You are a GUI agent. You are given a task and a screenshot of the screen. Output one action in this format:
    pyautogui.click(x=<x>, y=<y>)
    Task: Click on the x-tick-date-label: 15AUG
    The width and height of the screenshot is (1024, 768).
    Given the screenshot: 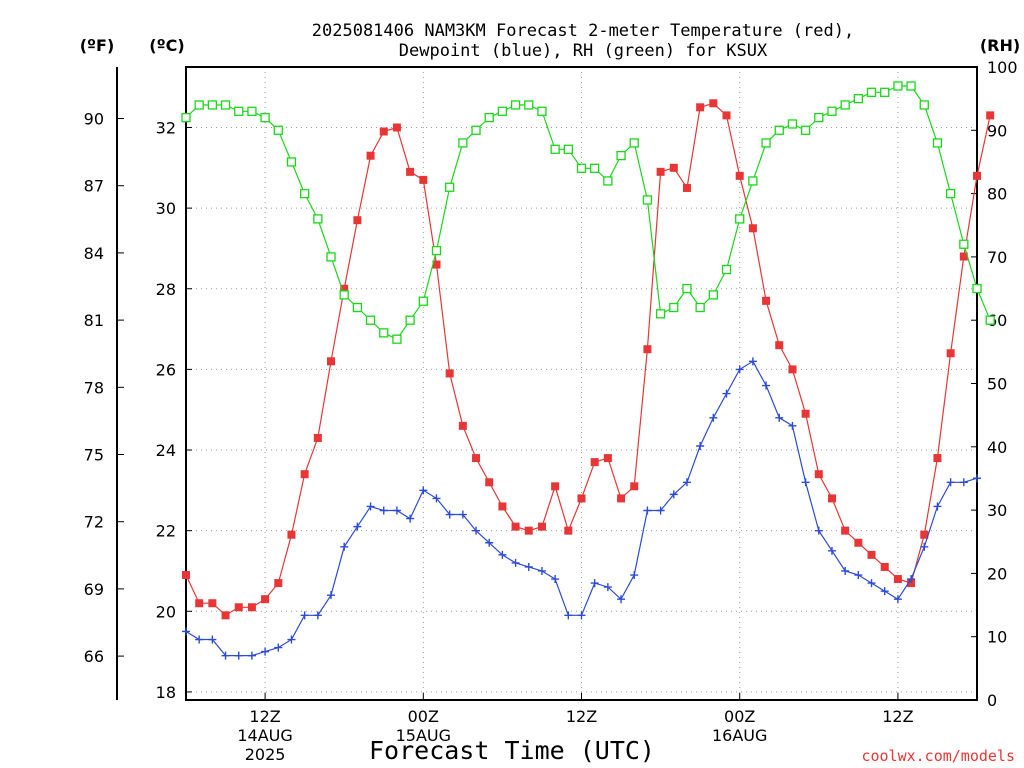 What is the action you would take?
    pyautogui.click(x=423, y=735)
    